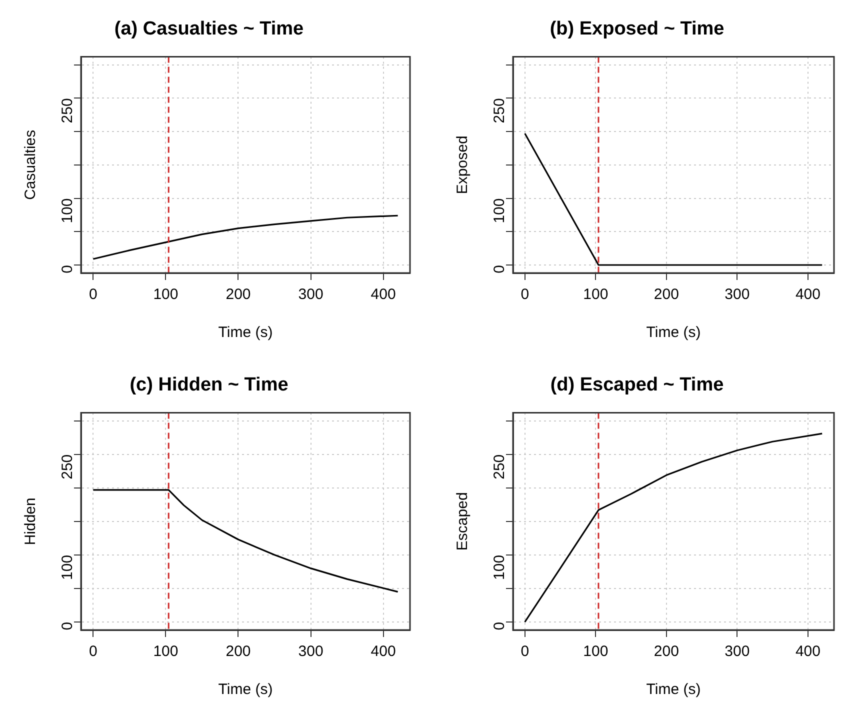  I want to click on y-axis-title: Casualties, so click(31, 165).